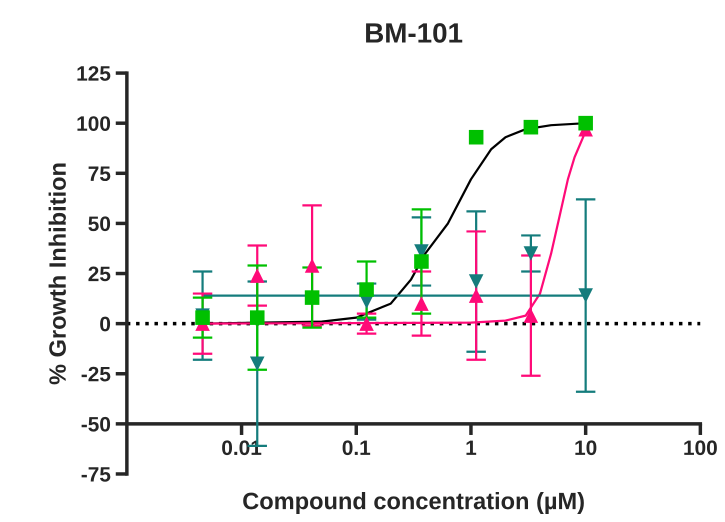 The width and height of the screenshot is (725, 522). I want to click on y-tick-label: 25, so click(99, 274).